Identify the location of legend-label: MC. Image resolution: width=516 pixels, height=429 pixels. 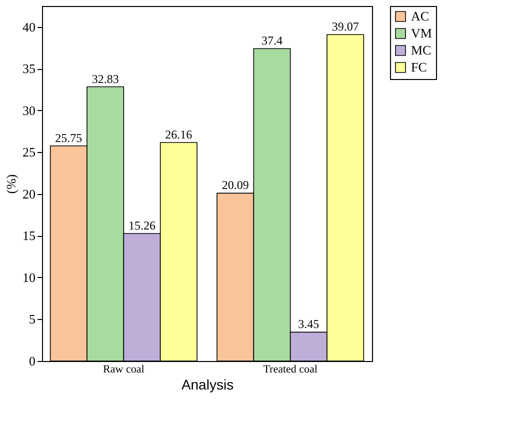
(421, 50).